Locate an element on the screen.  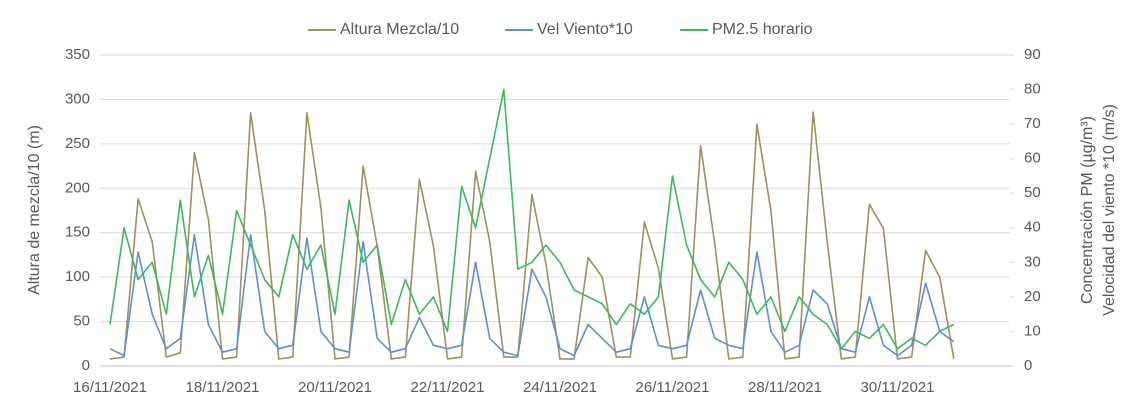
y-tick-label: 100 is located at coordinates (77, 276).